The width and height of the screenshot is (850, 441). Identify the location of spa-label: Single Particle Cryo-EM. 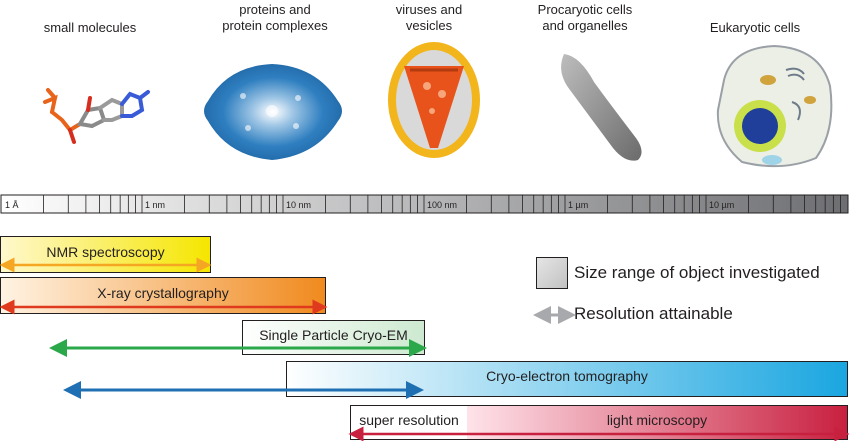
(333, 334).